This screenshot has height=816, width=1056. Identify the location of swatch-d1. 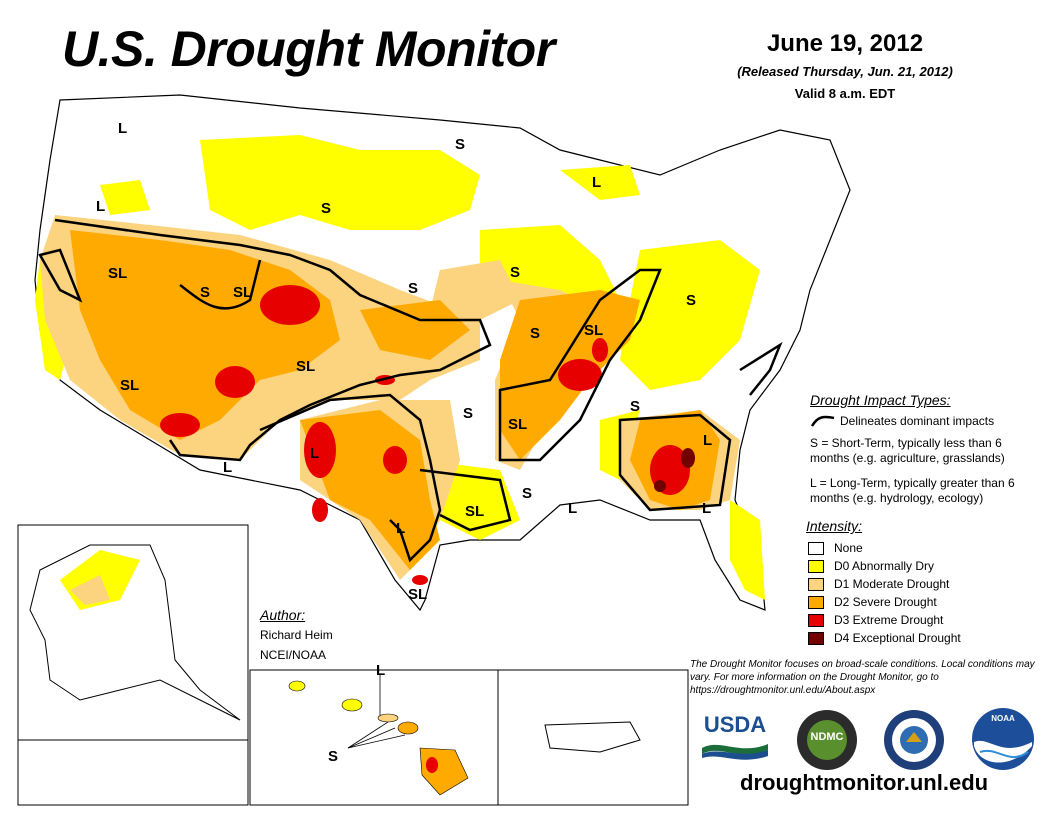
(816, 584).